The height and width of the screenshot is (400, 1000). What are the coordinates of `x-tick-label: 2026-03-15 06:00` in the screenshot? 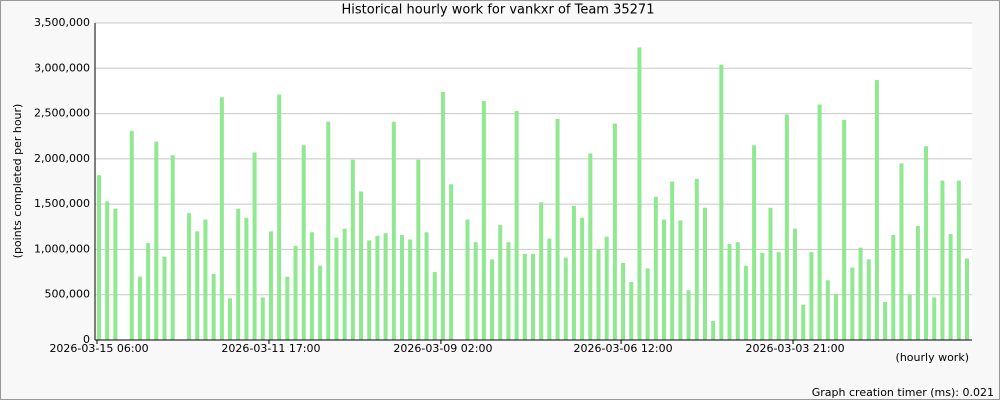 It's located at (98, 348).